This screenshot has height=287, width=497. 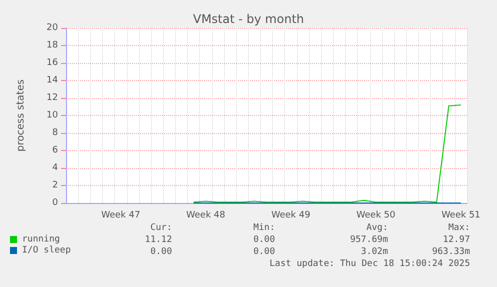 I want to click on y-tick-label: 6, so click(x=55, y=151).